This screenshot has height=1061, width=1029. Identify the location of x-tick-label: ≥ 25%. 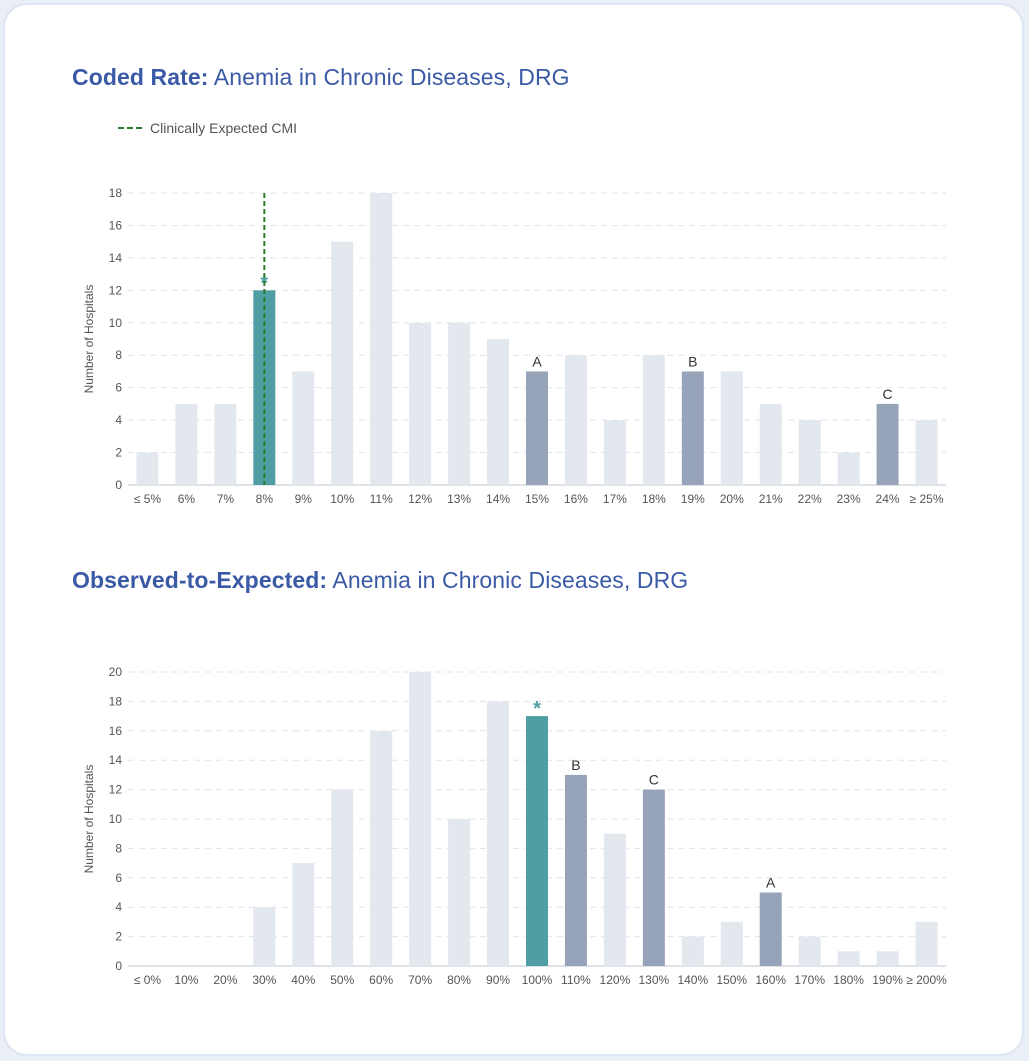
(927, 499).